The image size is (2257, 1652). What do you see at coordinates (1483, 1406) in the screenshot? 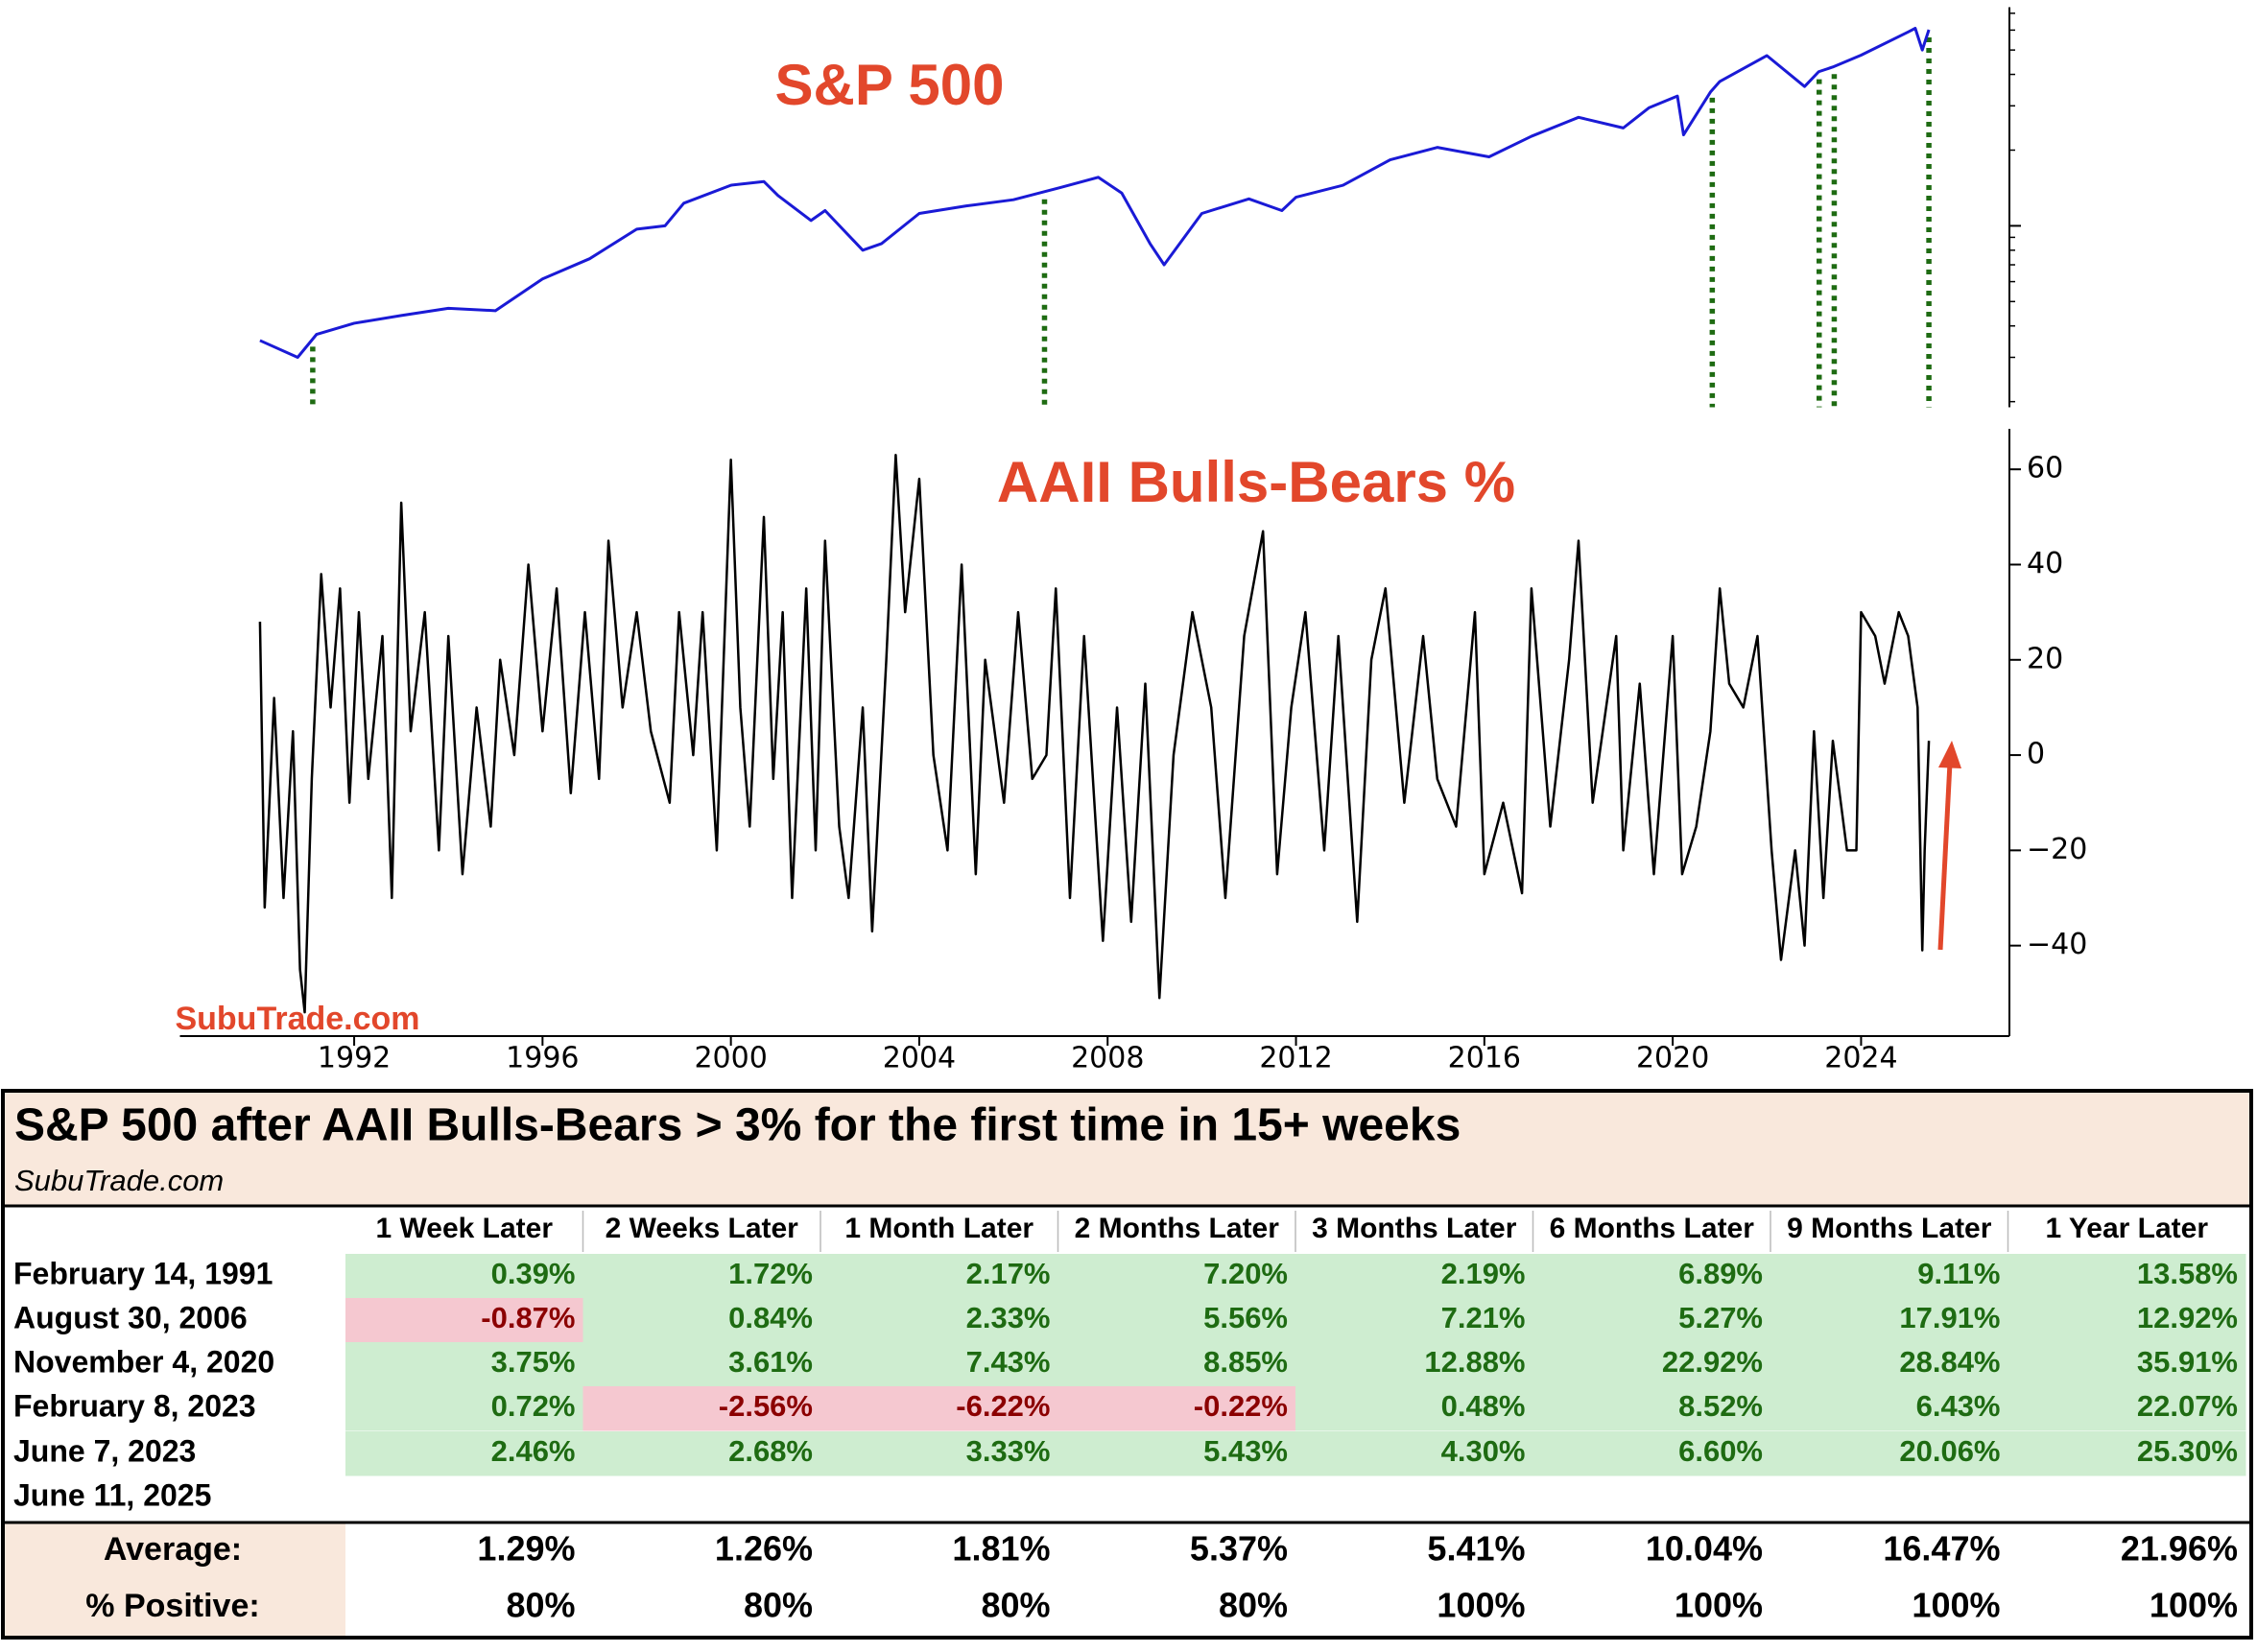
I see `cell-value: 0.48%` at bounding box center [1483, 1406].